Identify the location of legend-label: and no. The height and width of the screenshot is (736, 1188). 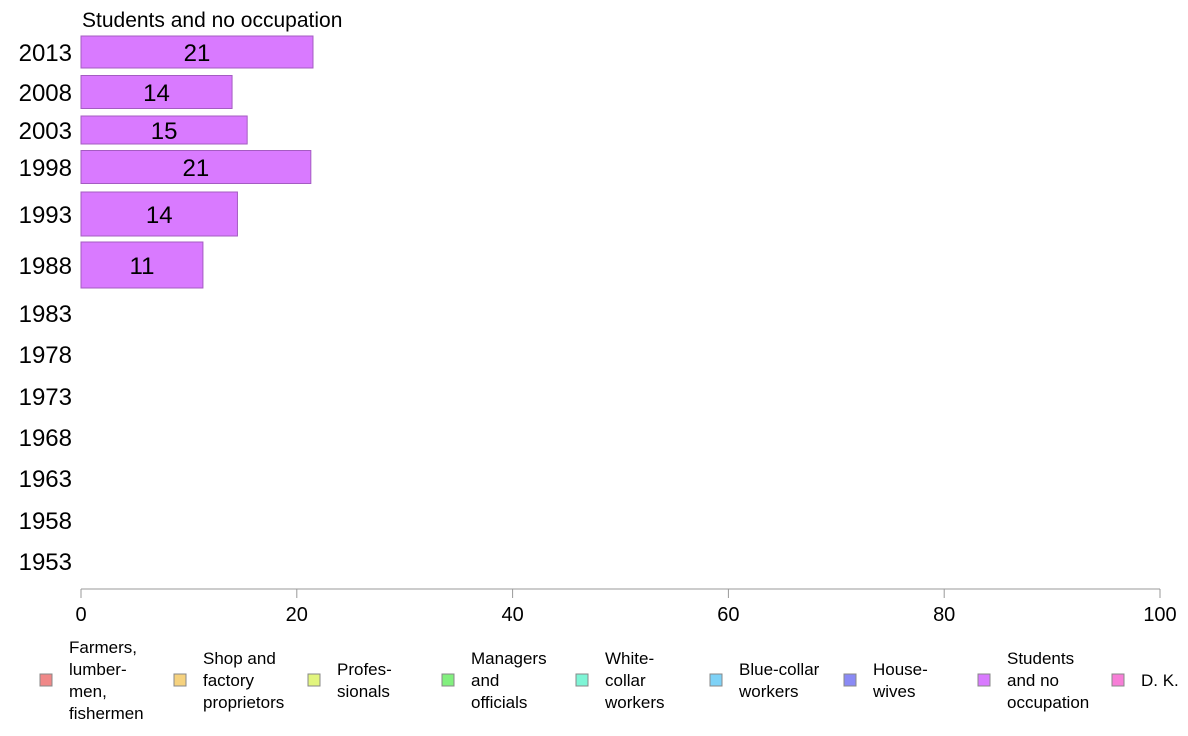
(1033, 680).